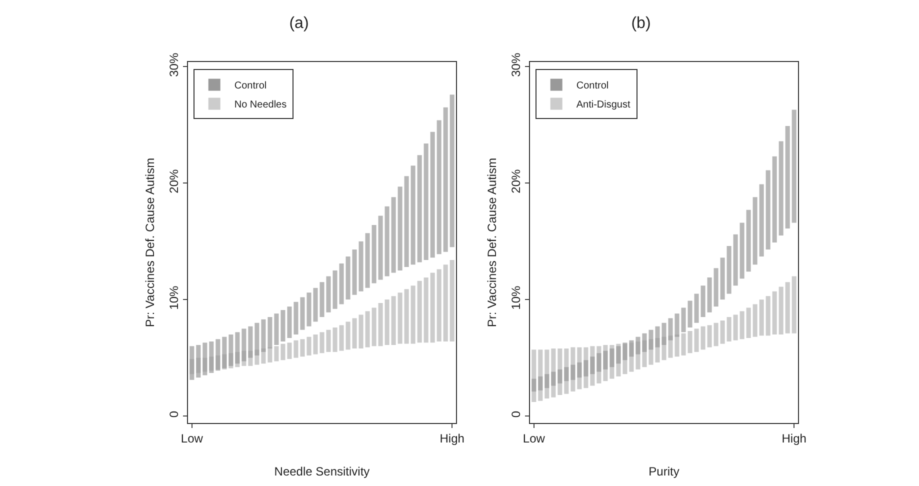  What do you see at coordinates (299, 23) in the screenshot?
I see `chart-title: (a)` at bounding box center [299, 23].